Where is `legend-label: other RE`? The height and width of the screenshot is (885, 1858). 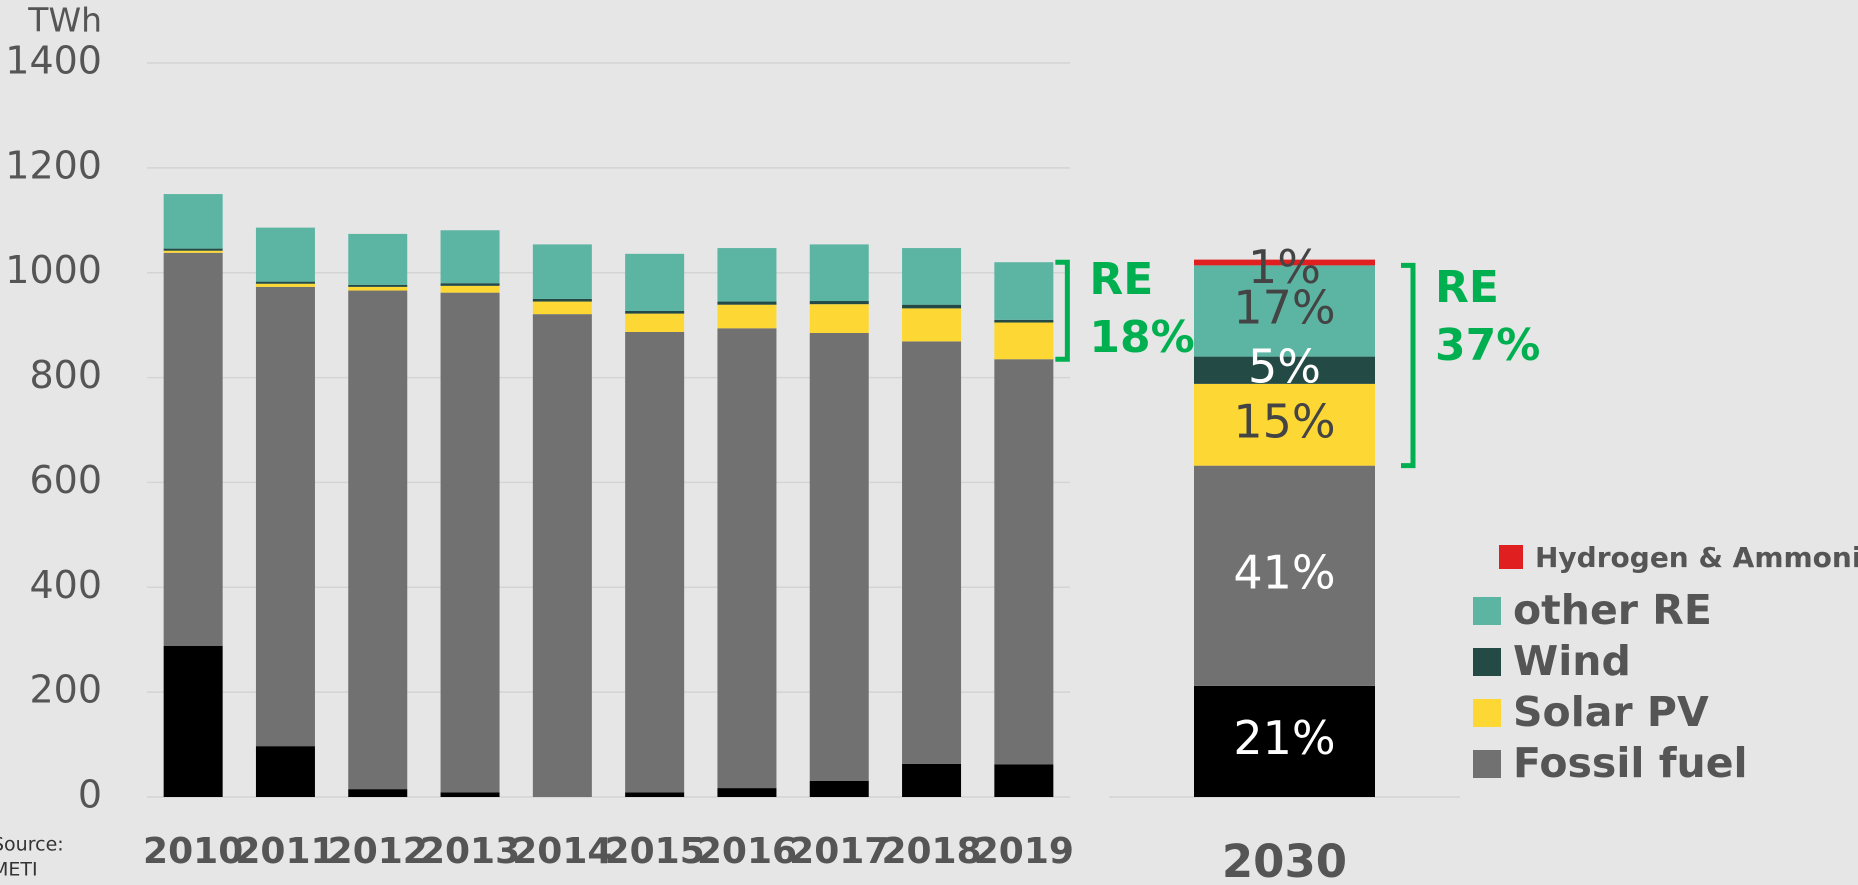
legend-label: other RE is located at coordinates (1612, 610).